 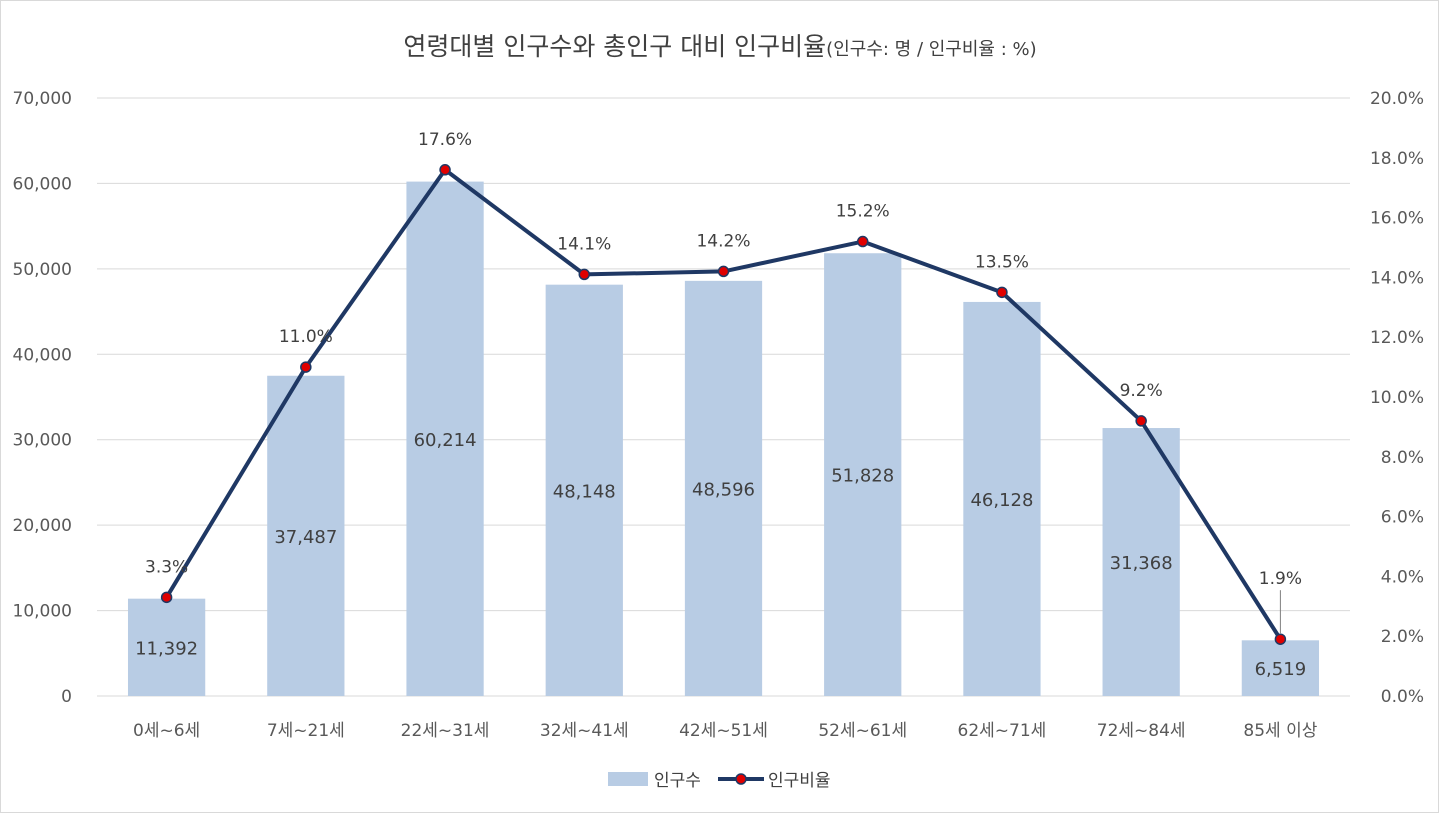 What do you see at coordinates (42, 441) in the screenshot?
I see `left-tick-label: 30,000` at bounding box center [42, 441].